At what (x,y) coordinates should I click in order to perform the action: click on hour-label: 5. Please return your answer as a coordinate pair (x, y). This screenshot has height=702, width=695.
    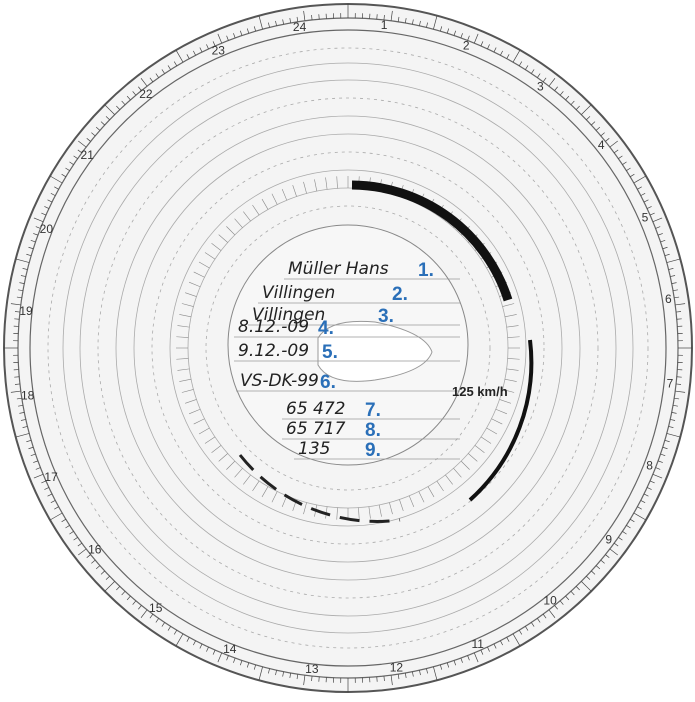
    Looking at the image, I should click on (645, 217).